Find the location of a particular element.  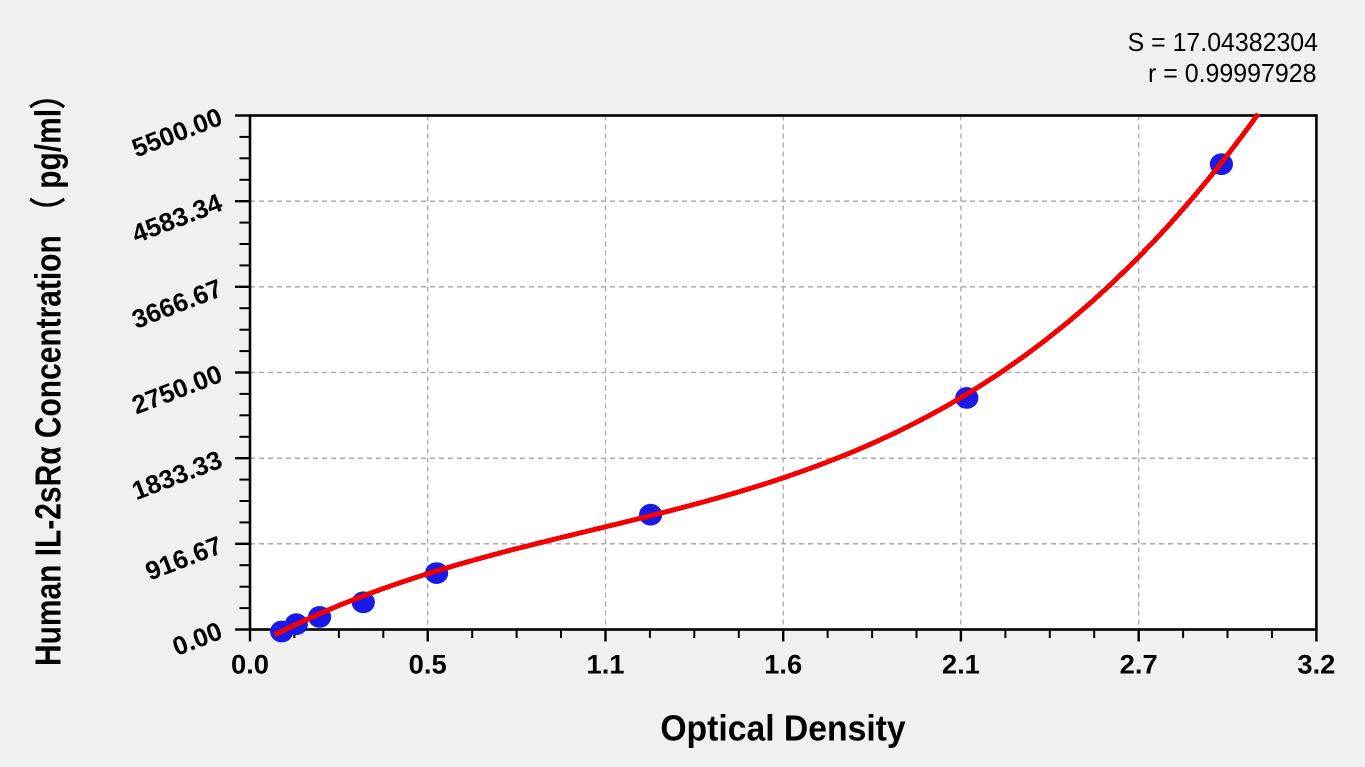

svg-text:Human IL-2sRα Concentration （: Human IL-2sRα Concentration （ pg/ml） is located at coordinates (48, 372).